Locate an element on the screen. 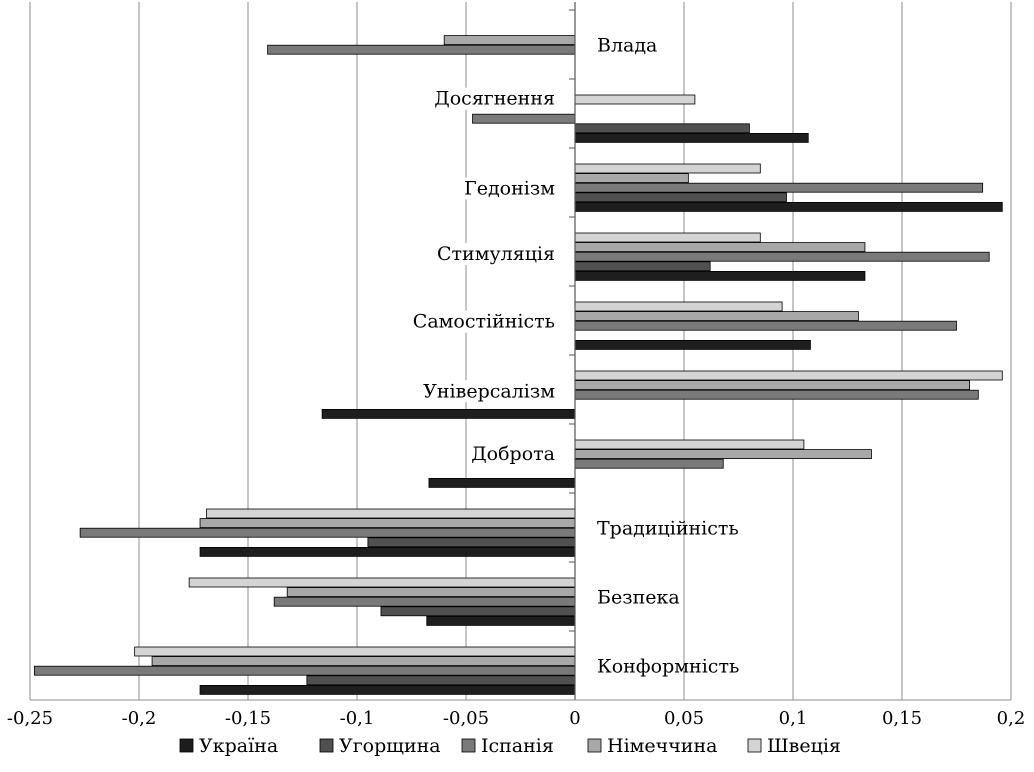 The height and width of the screenshot is (772, 1034). category-label-3: Гедонізм is located at coordinates (509, 188).